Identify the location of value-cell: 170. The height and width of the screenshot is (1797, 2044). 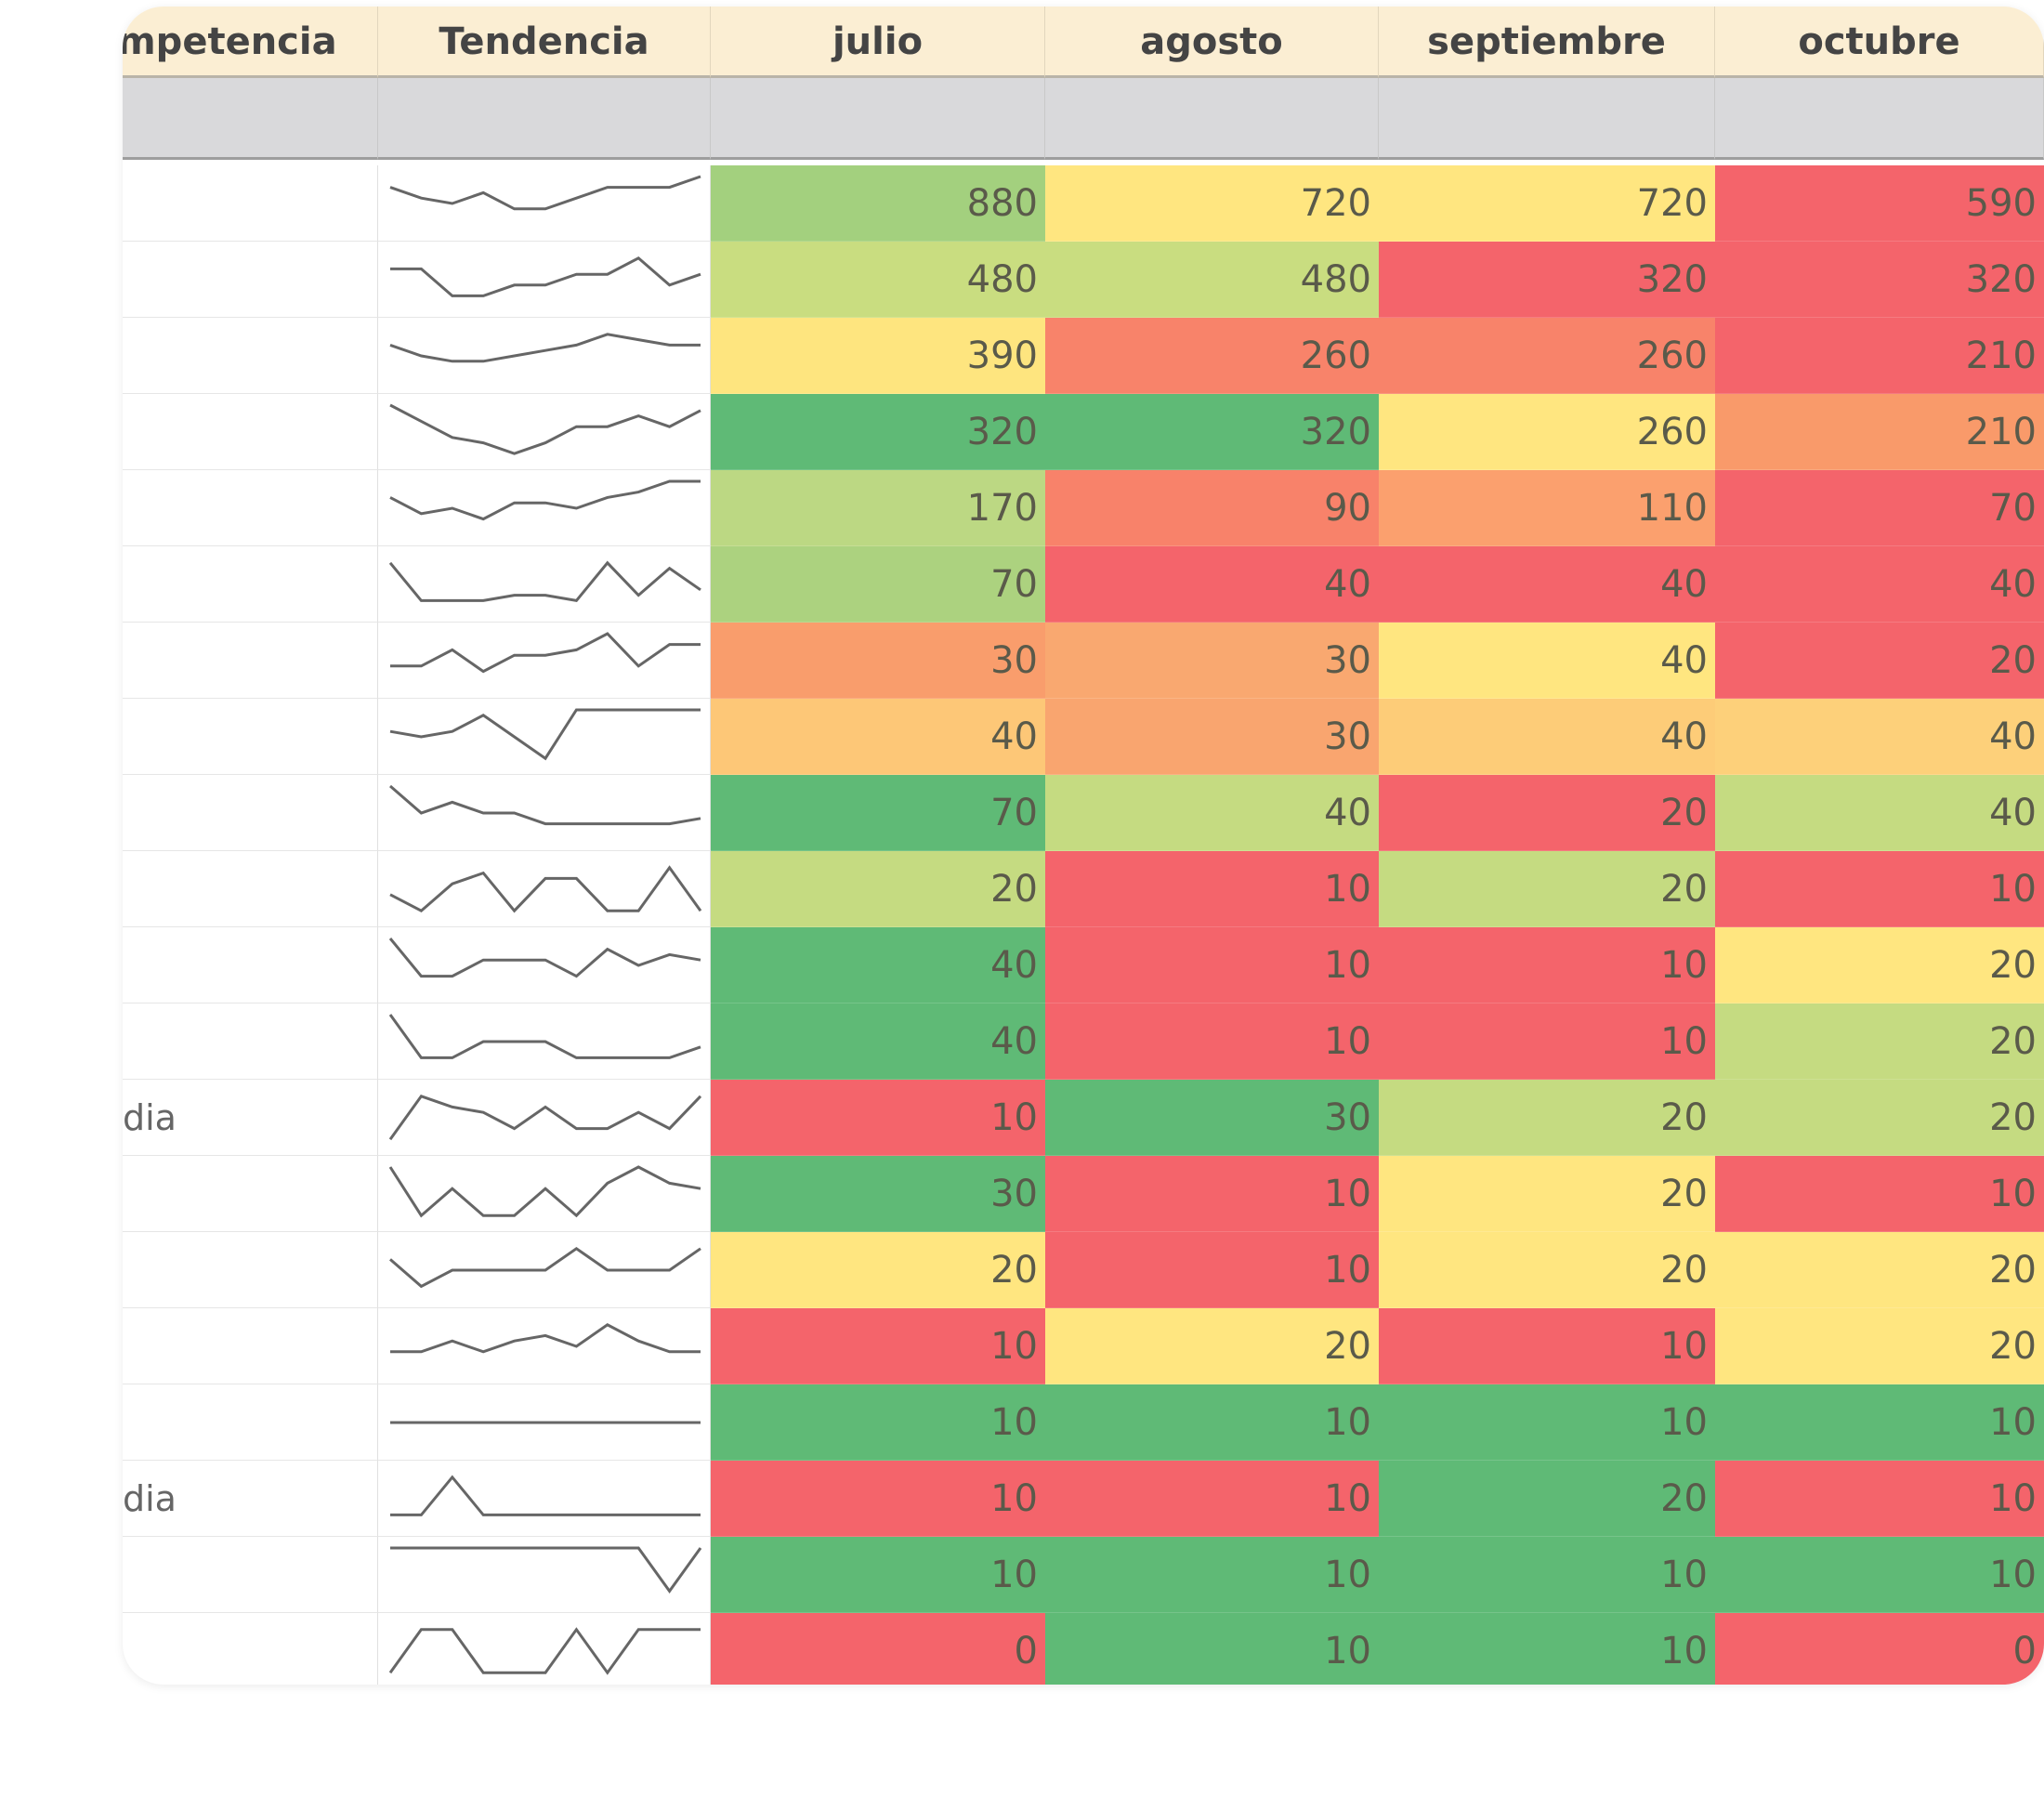
(878, 508).